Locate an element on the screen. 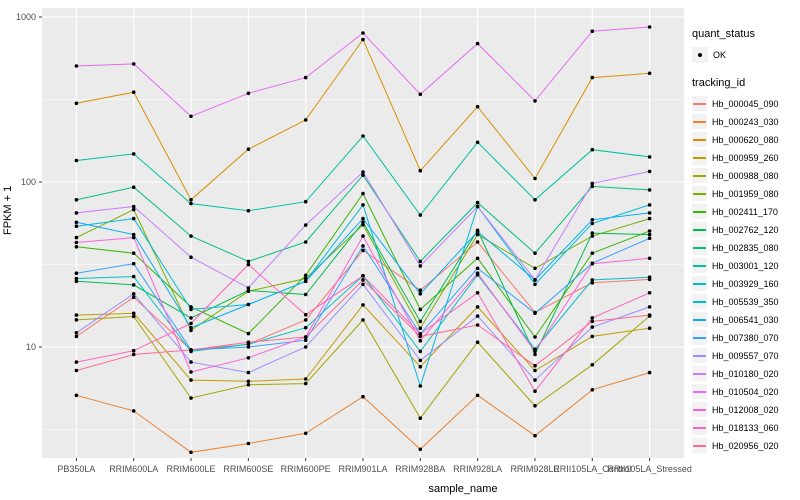 Image resolution: width=800 pixels, height=500 pixels. legend-item-Hb_000045_090: Hb_000045_090 is located at coordinates (746, 103).